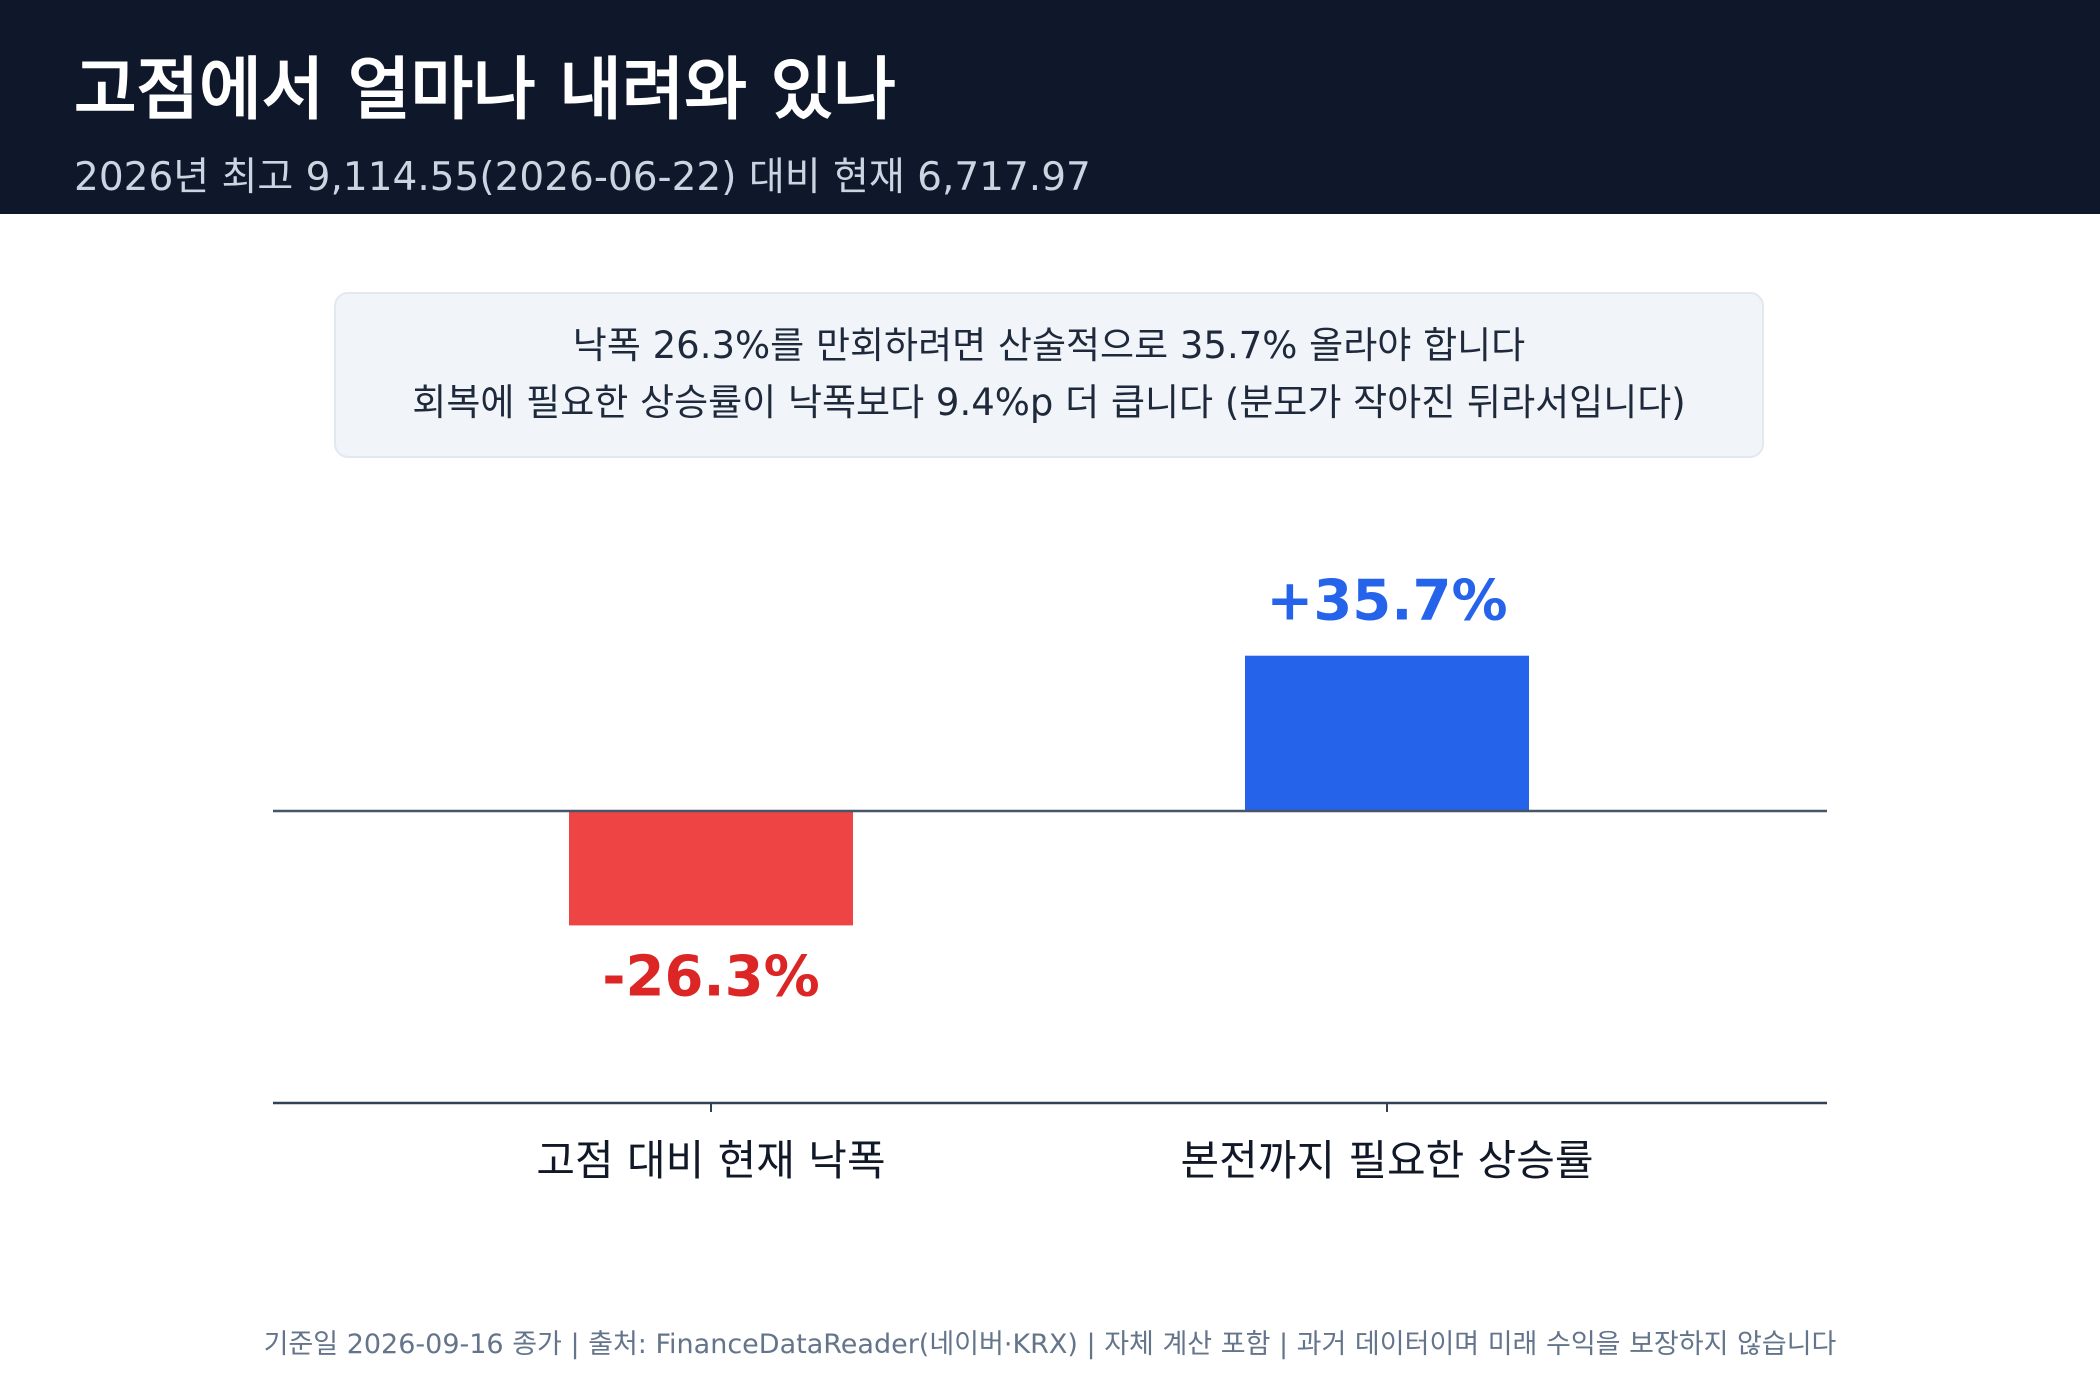  Describe the element at coordinates (711, 976) in the screenshot. I see `data-label-1: -26.3%` at that location.